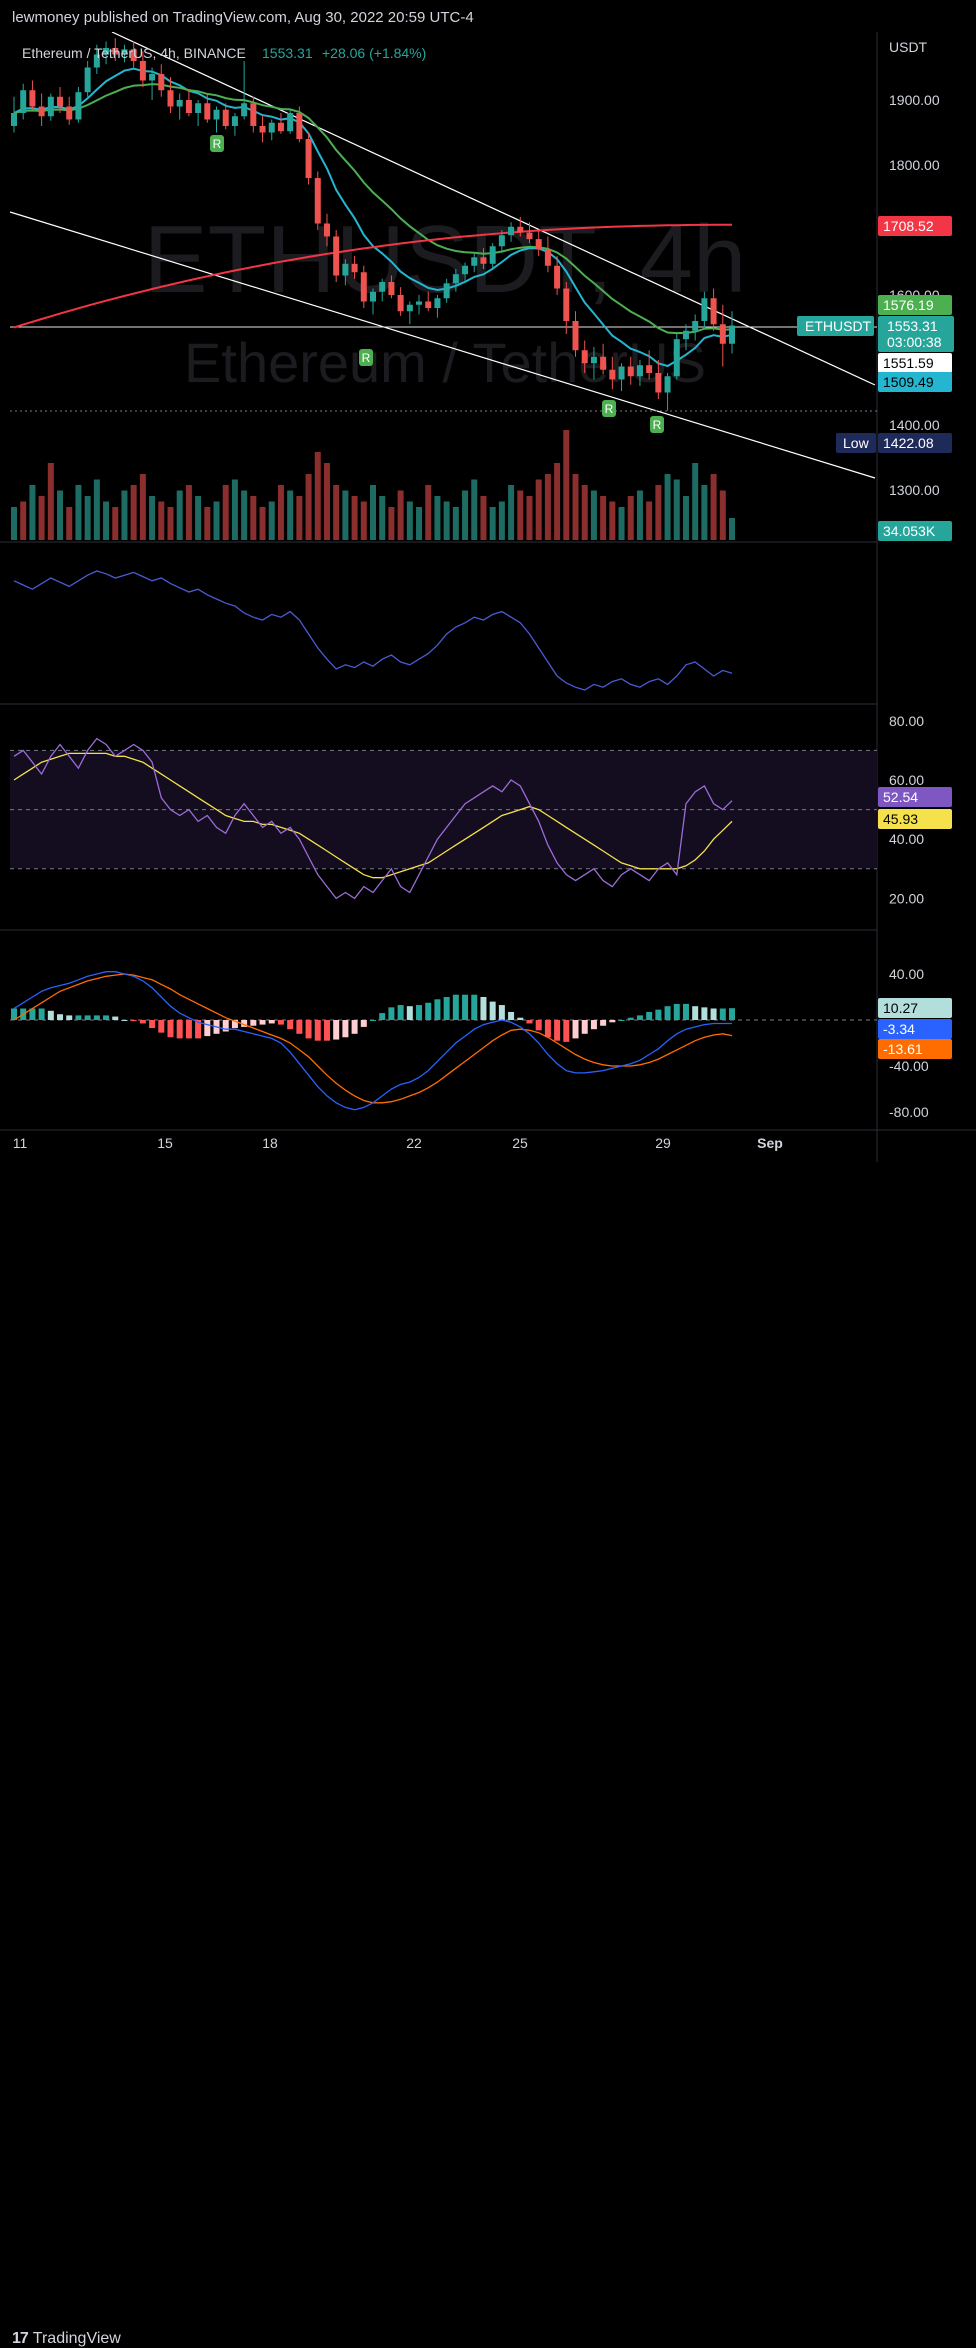 This screenshot has height=2348, width=976. Describe the element at coordinates (414, 1143) in the screenshot. I see `time-tick: 22` at that location.